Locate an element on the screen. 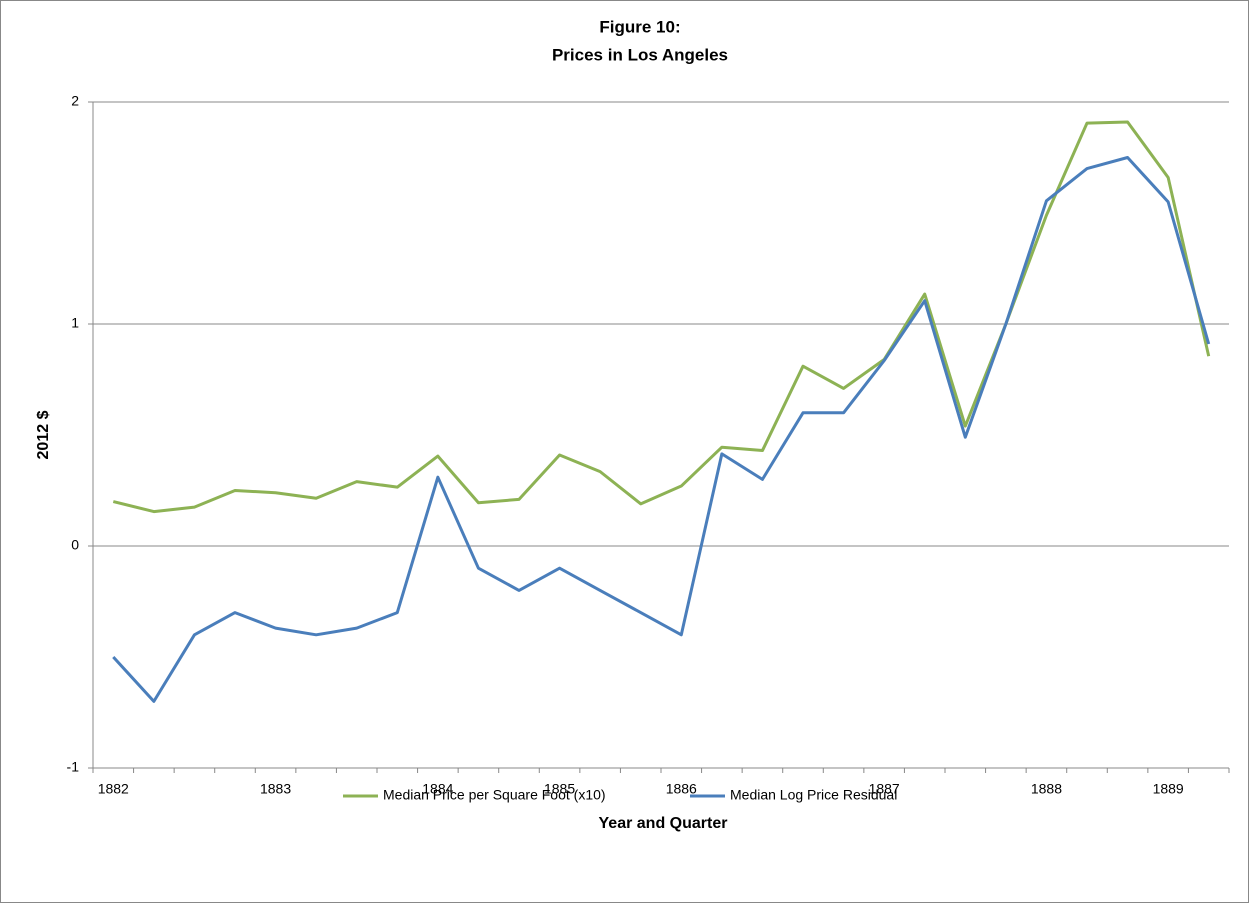 This screenshot has width=1250, height=904. x-tick-label: 1886 is located at coordinates (681, 789).